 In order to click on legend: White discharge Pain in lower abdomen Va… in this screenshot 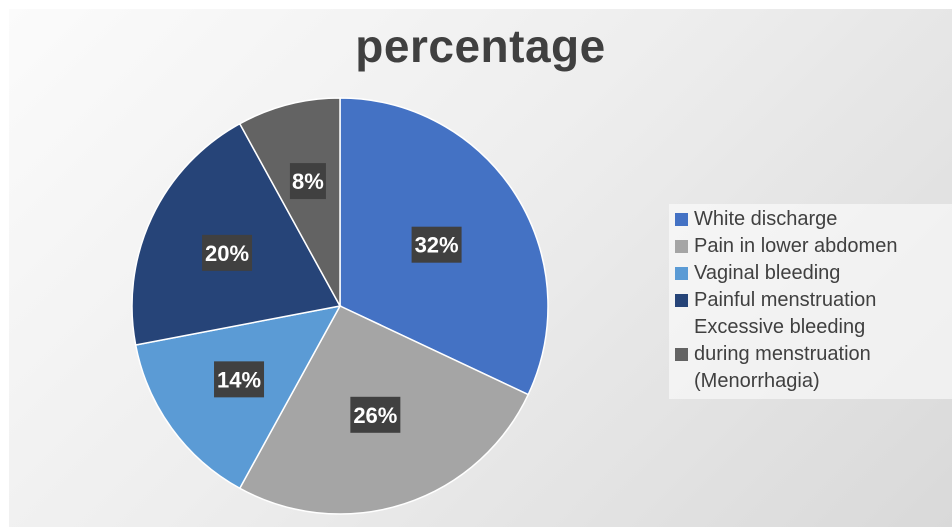, I will do `click(810, 301)`.